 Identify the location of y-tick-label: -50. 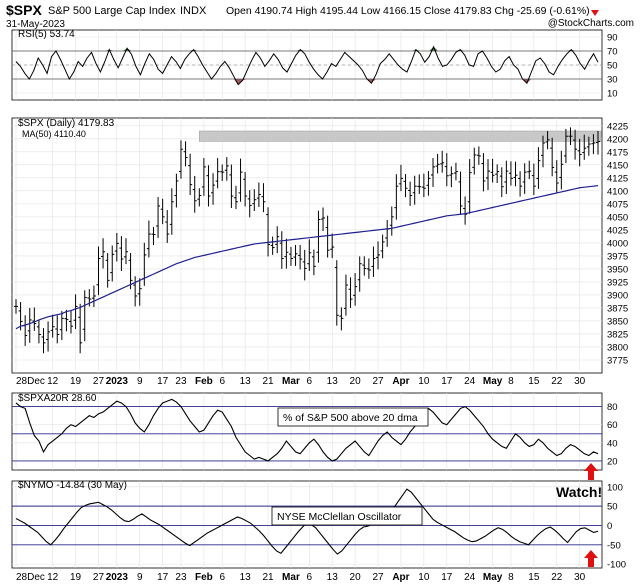
(614, 545).